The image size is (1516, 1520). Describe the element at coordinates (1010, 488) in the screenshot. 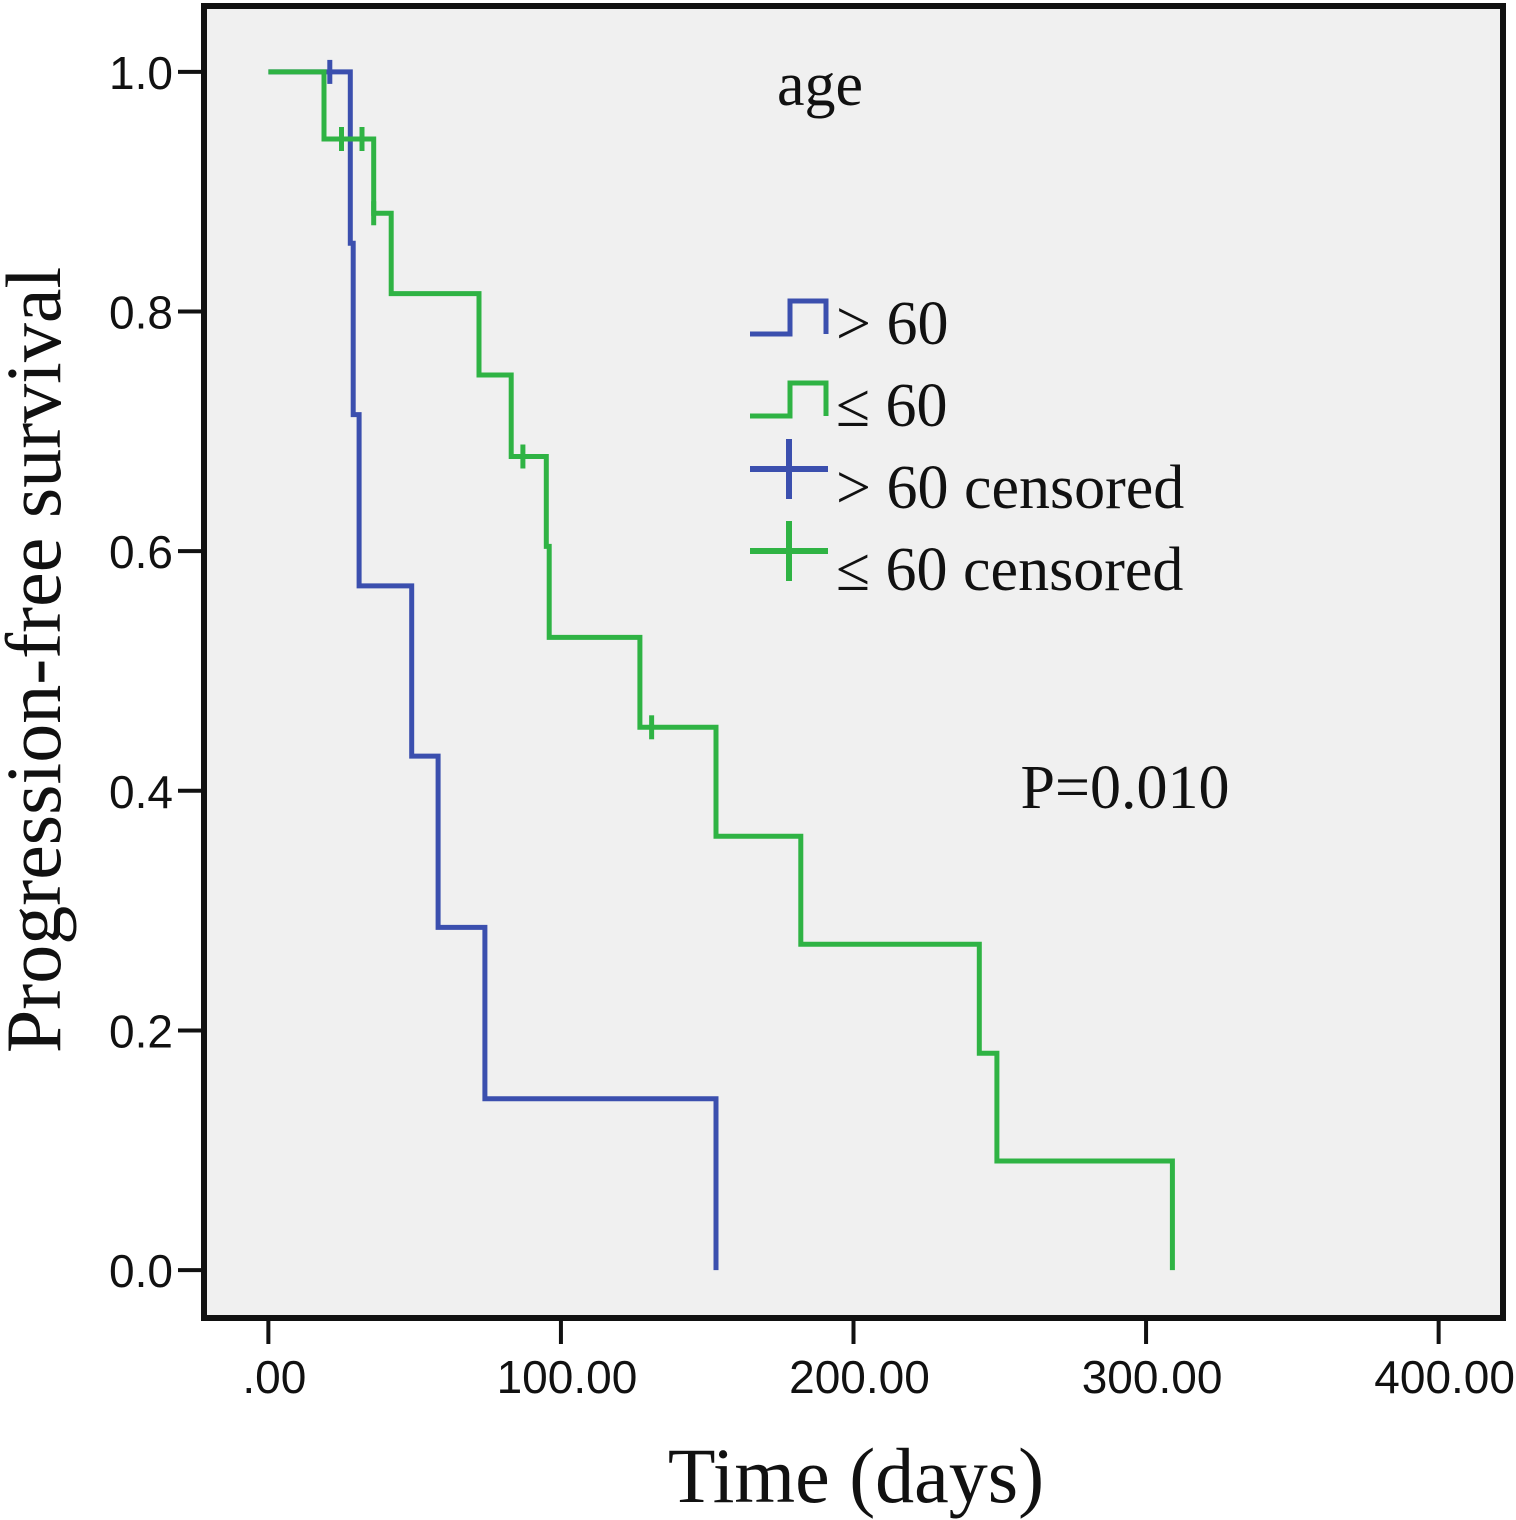

I see `legend-label-2: > 60 censored` at that location.